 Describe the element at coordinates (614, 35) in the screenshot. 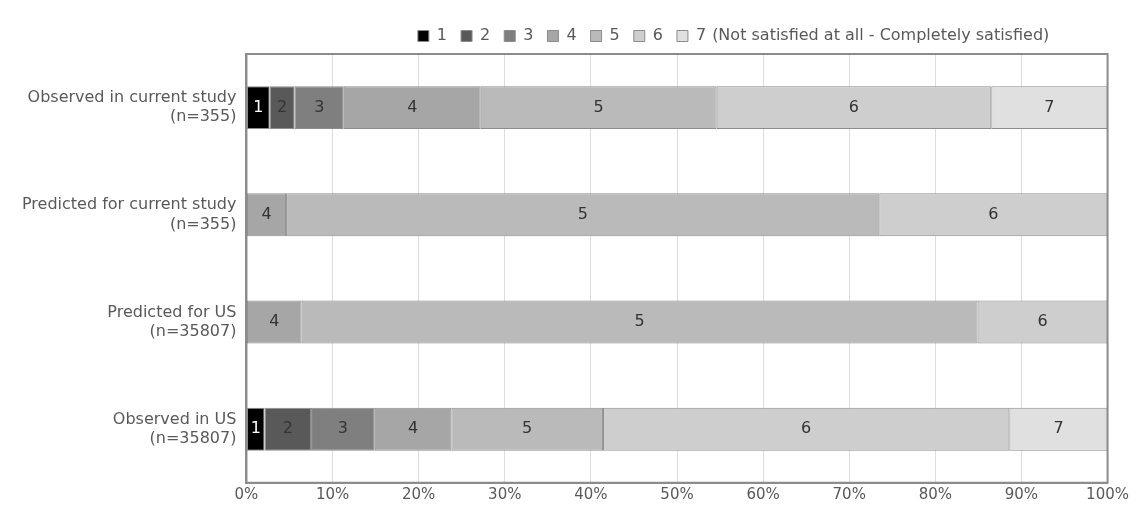

I see `legend-label: 5` at that location.